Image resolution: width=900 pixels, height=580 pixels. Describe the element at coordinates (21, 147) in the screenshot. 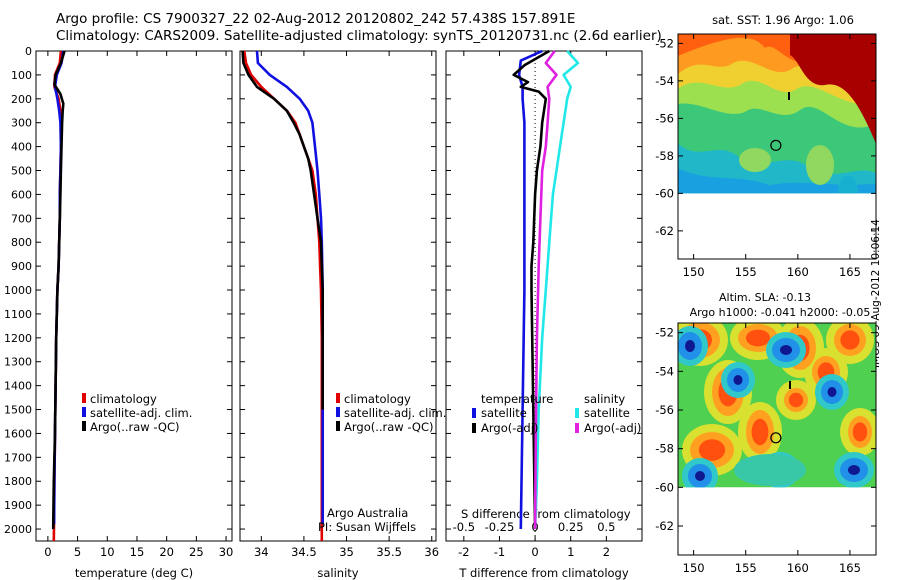

I see `ytick-label: 400` at that location.